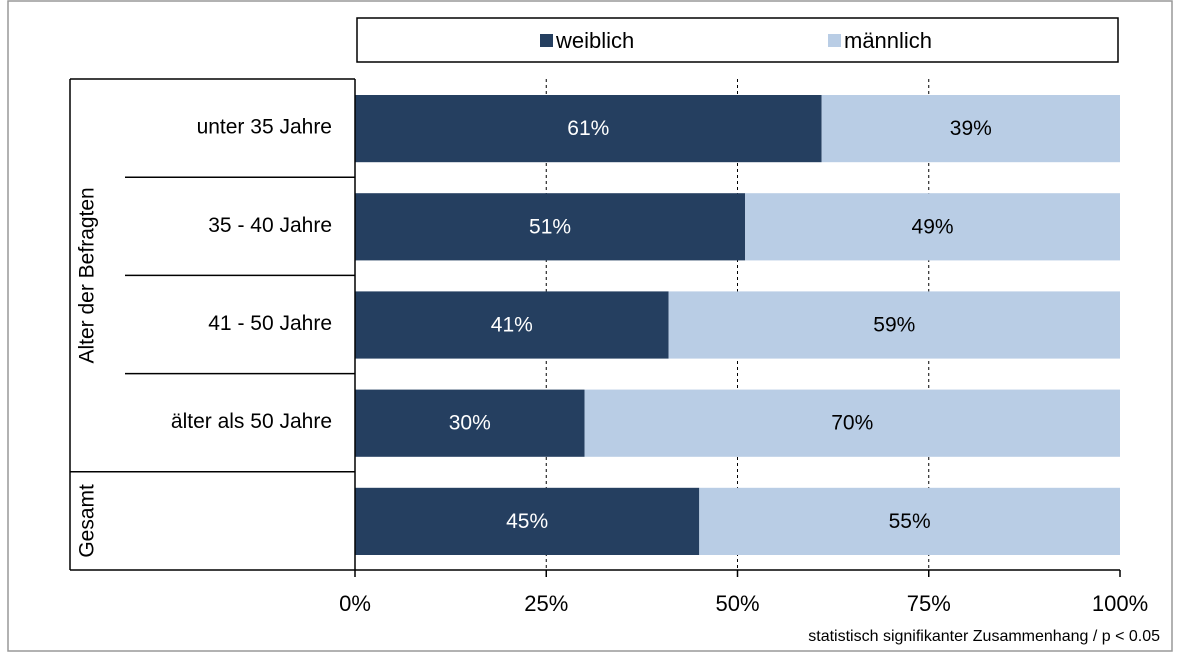 Image resolution: width=1182 pixels, height=653 pixels. Describe the element at coordinates (251, 421) in the screenshot. I see `y-tick-label: älter als 50 Jahre` at that location.